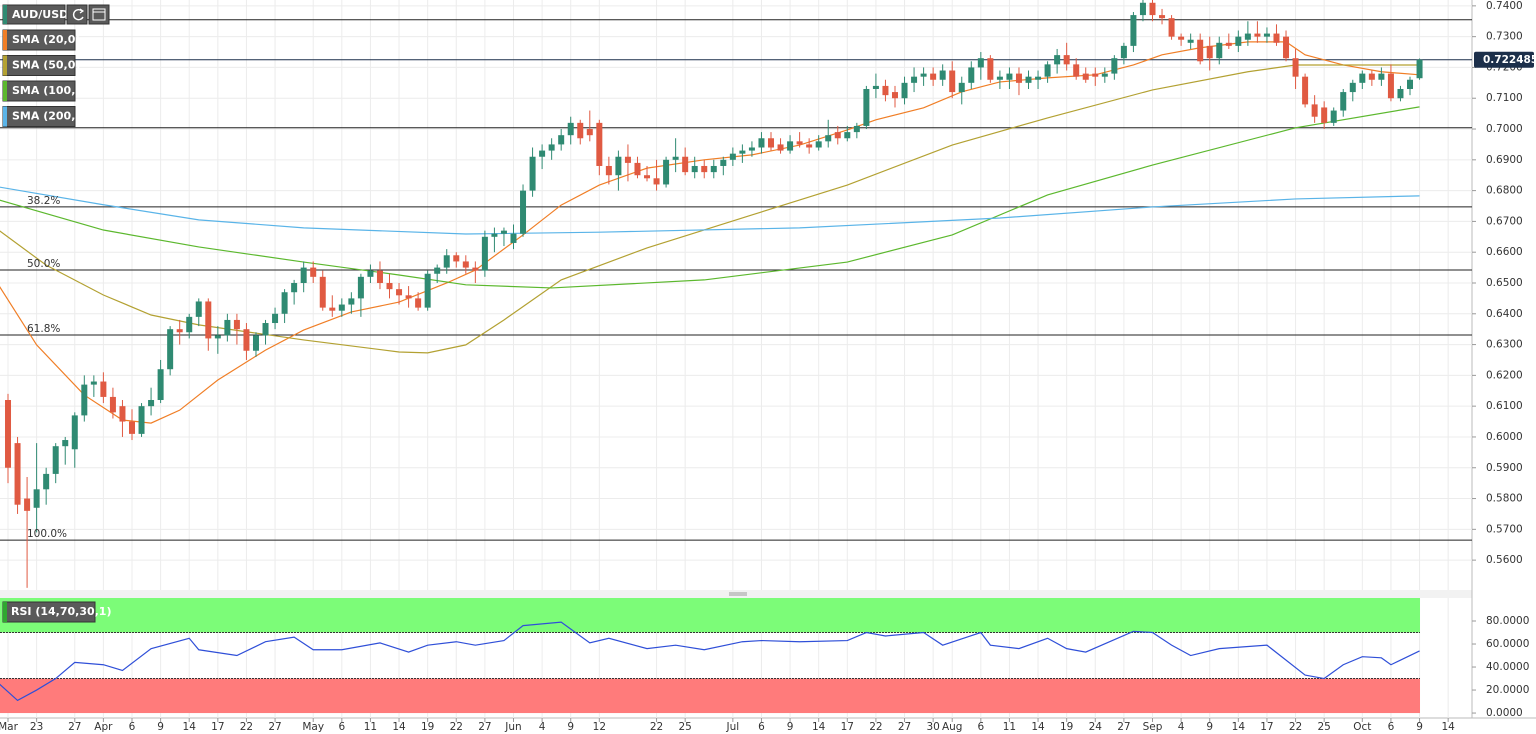 This screenshot has width=1536, height=734. I want to click on x-tick-label: 30, so click(932, 727).